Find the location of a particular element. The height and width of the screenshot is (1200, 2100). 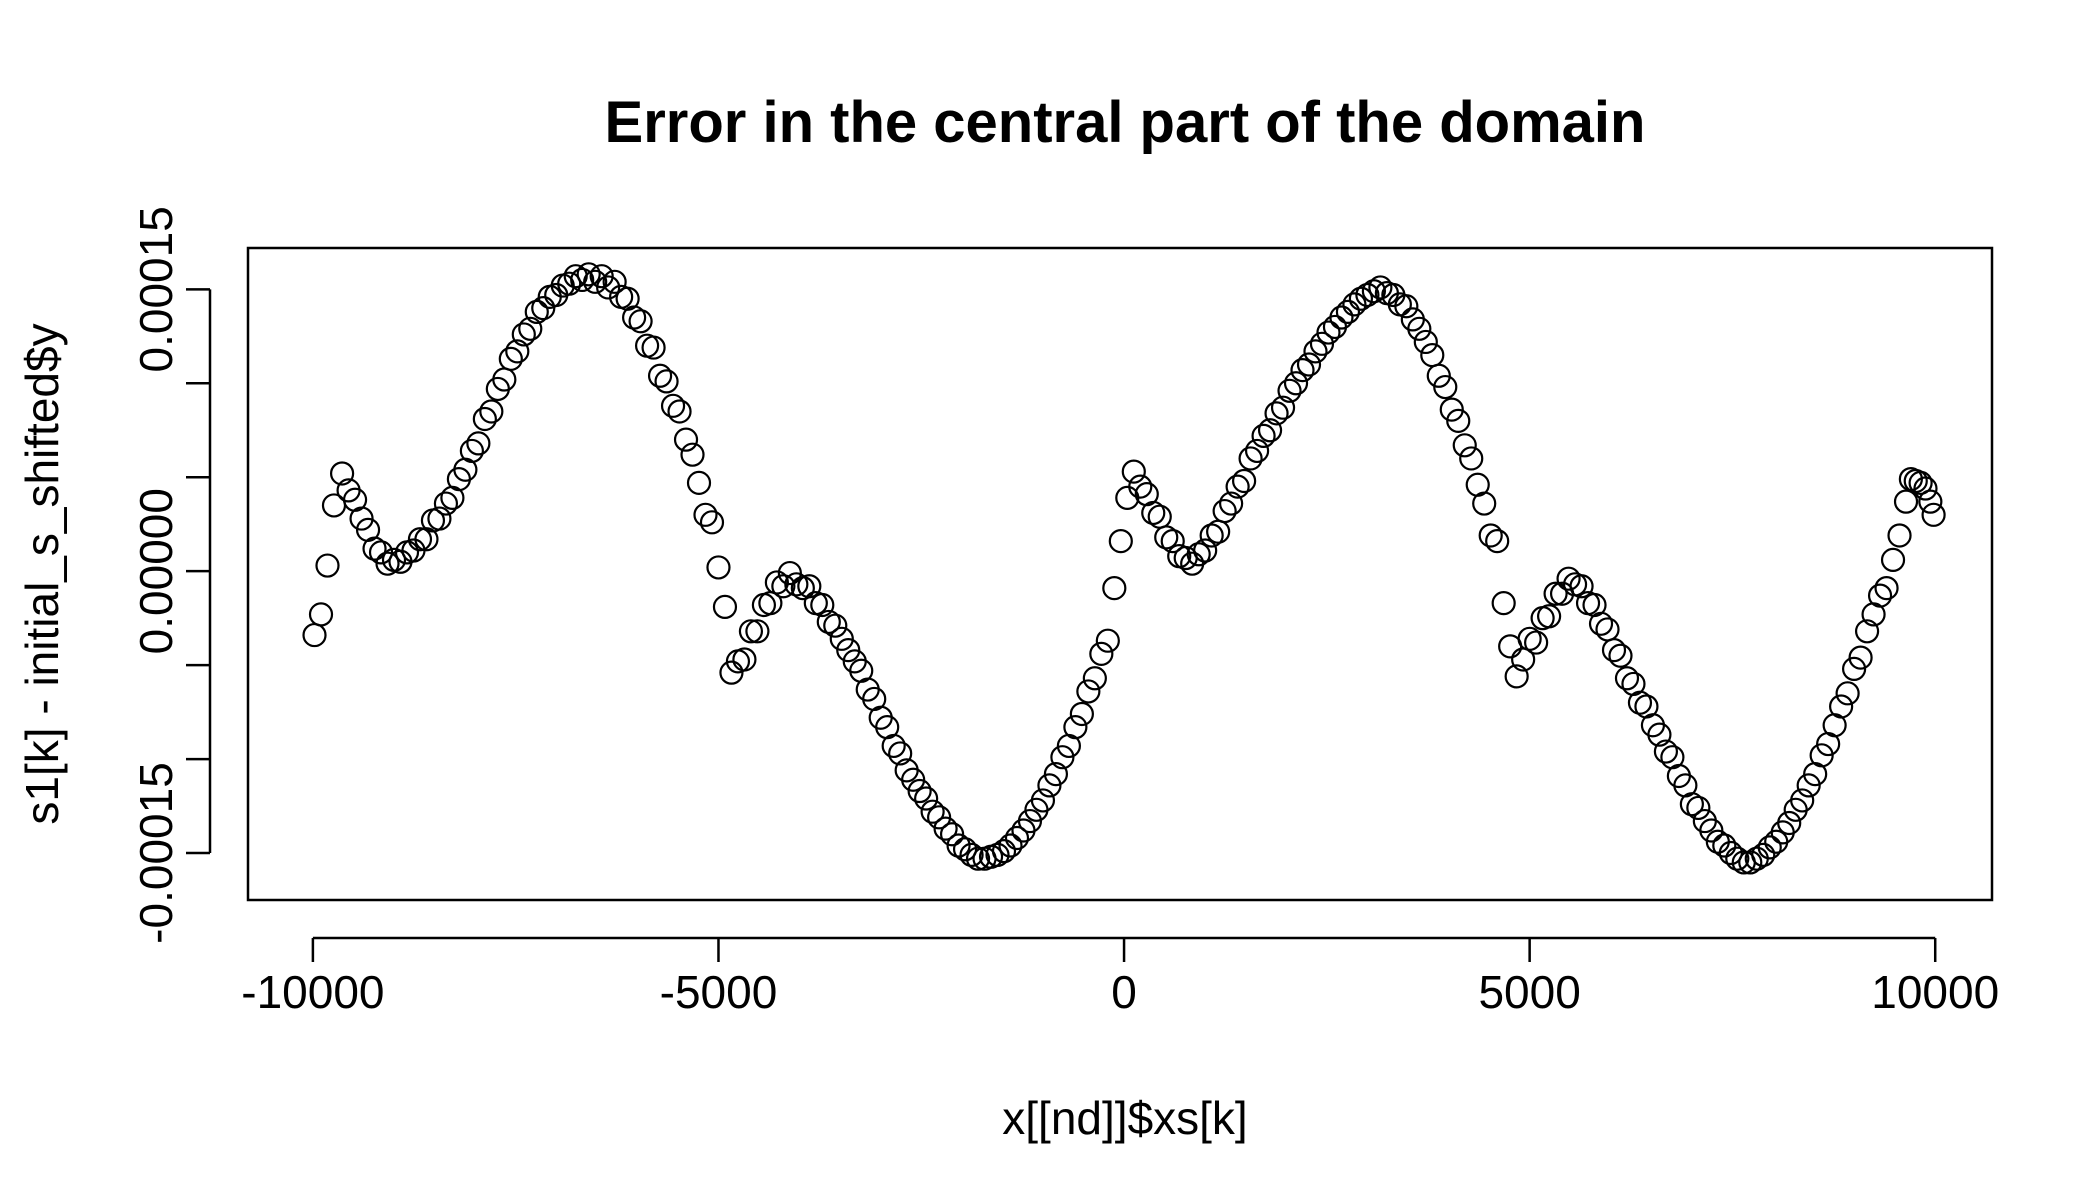

x-tick-label: 0 is located at coordinates (1124, 992).